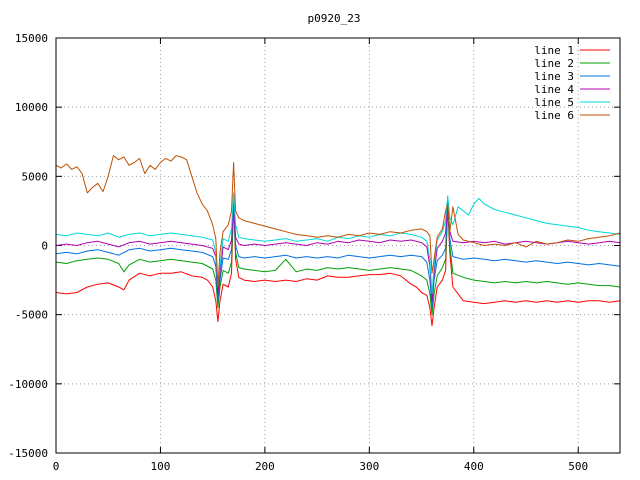  Describe the element at coordinates (265, 466) in the screenshot. I see `x-tick-label: 200` at that location.